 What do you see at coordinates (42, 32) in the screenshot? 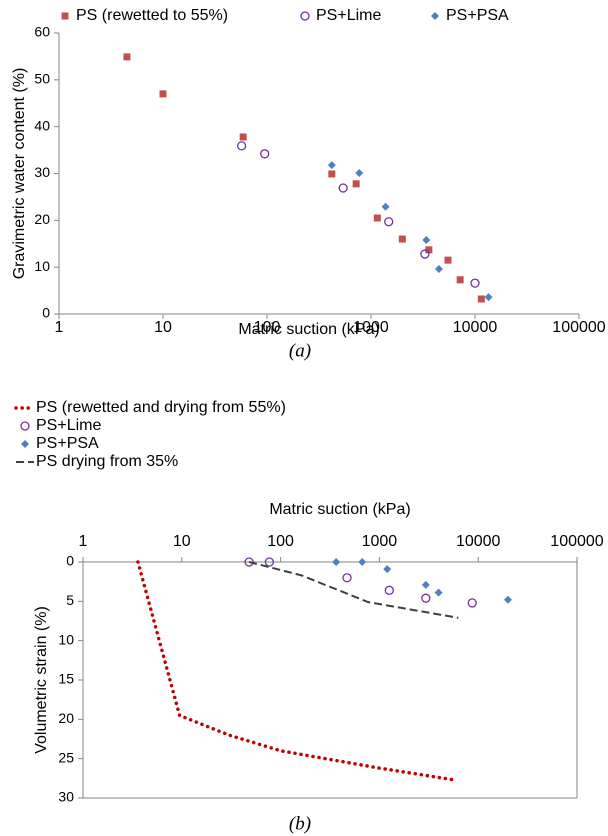
I see `y-tick-label: 60` at bounding box center [42, 32].